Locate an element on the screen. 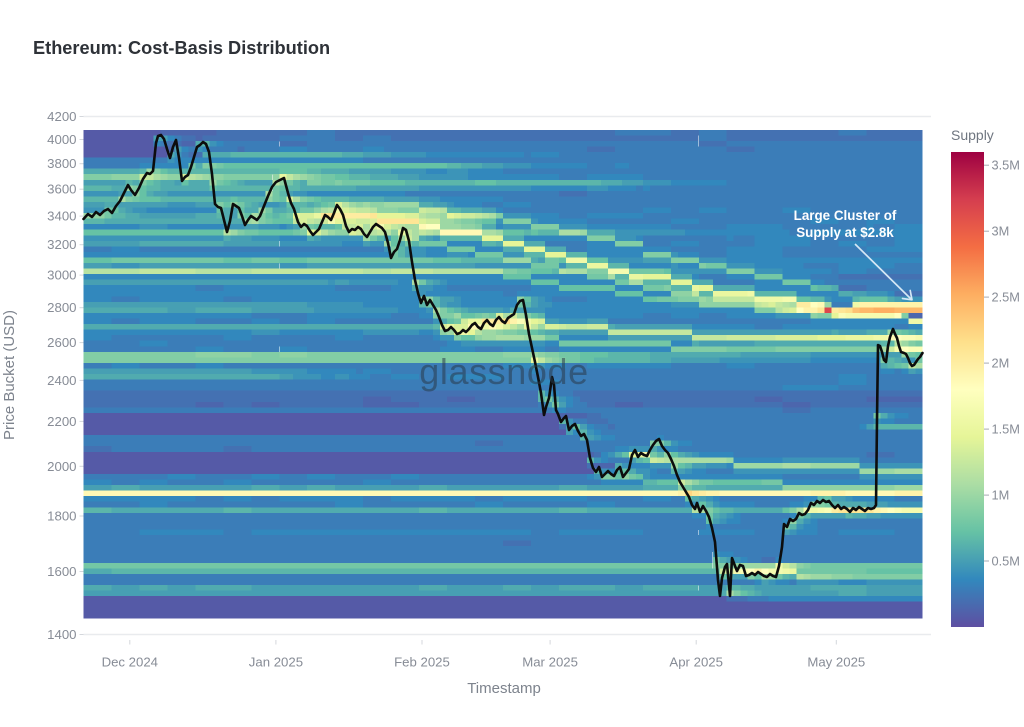 The height and width of the screenshot is (727, 1024). svg-text: 3200 is located at coordinates (61, 244).